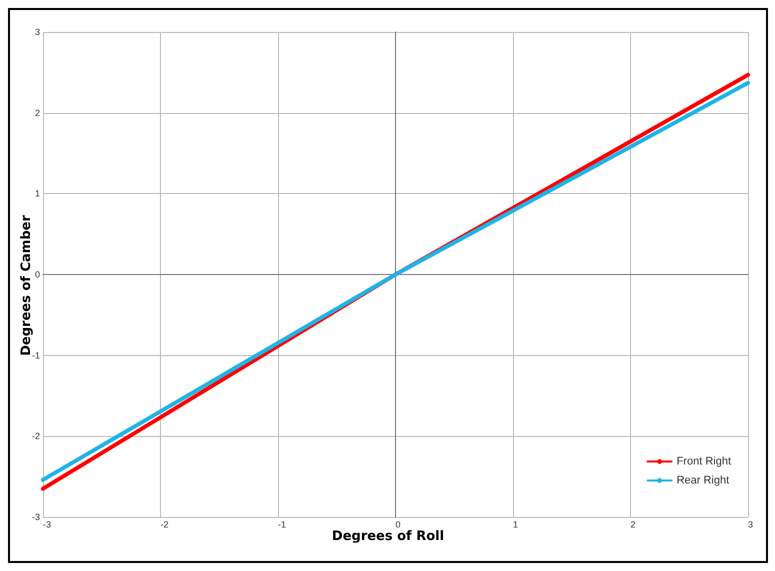 The height and width of the screenshot is (571, 775). Describe the element at coordinates (633, 525) in the screenshot. I see `x-tick-label: 2` at that location.